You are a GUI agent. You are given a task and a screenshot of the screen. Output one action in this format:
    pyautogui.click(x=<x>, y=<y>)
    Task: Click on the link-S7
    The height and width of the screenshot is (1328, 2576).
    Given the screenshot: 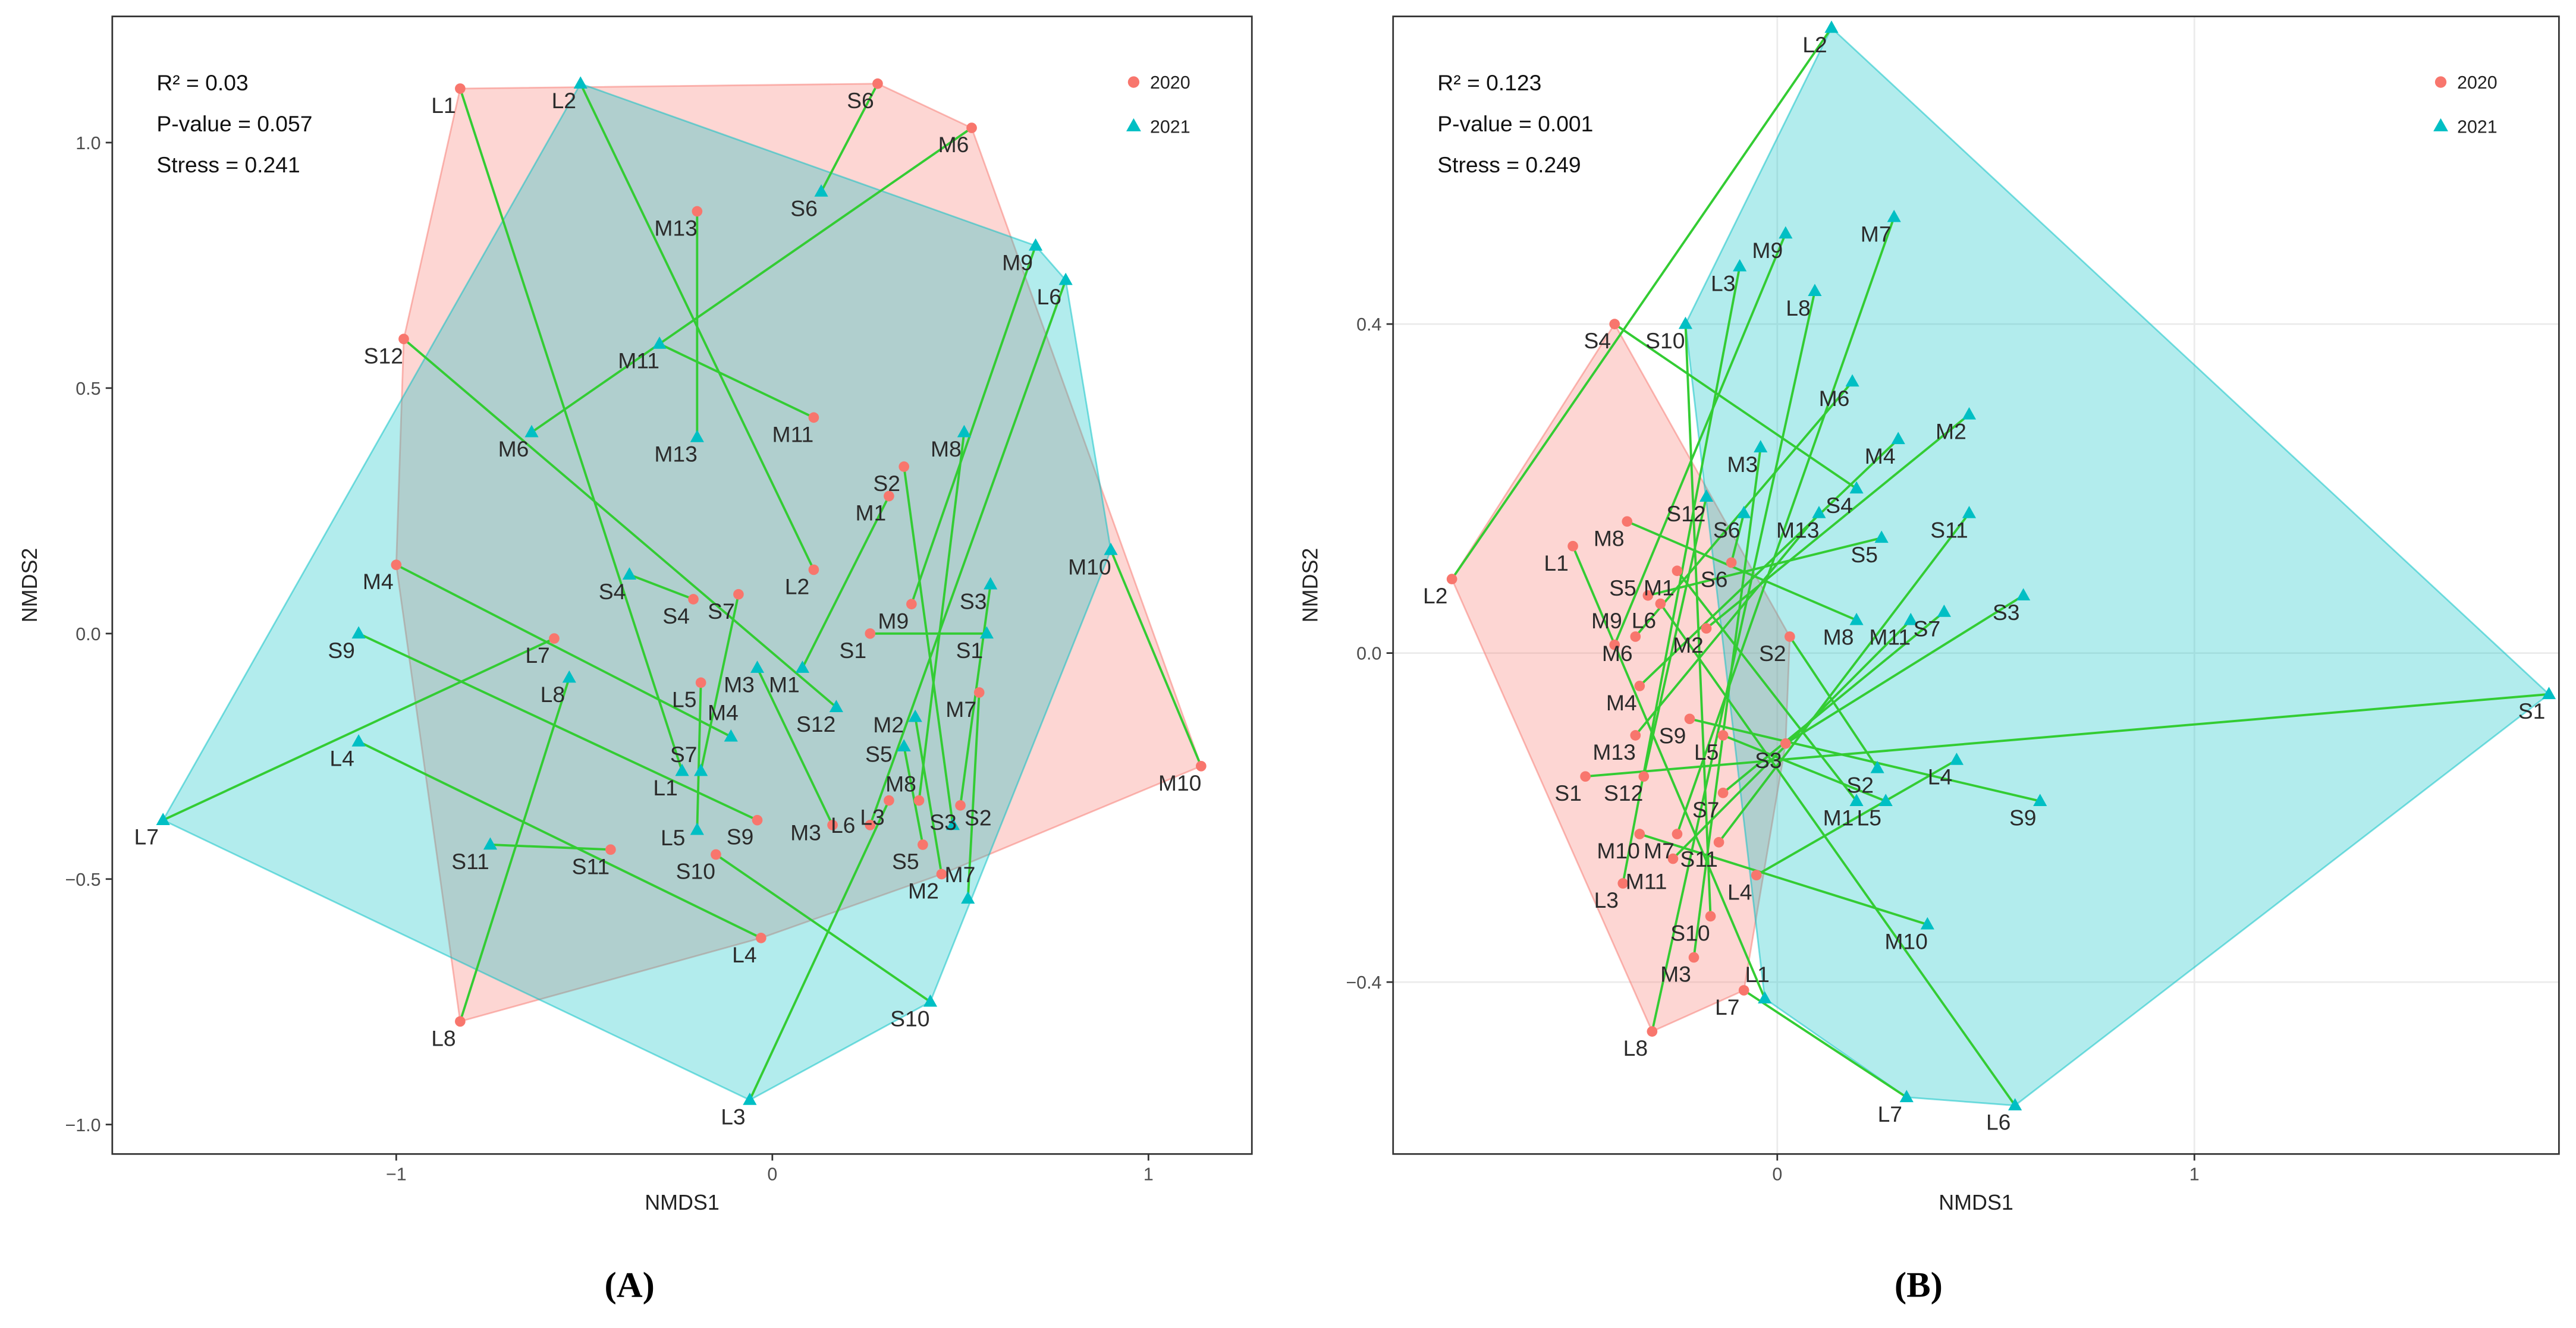 What is the action you would take?
    pyautogui.click(x=719, y=683)
    